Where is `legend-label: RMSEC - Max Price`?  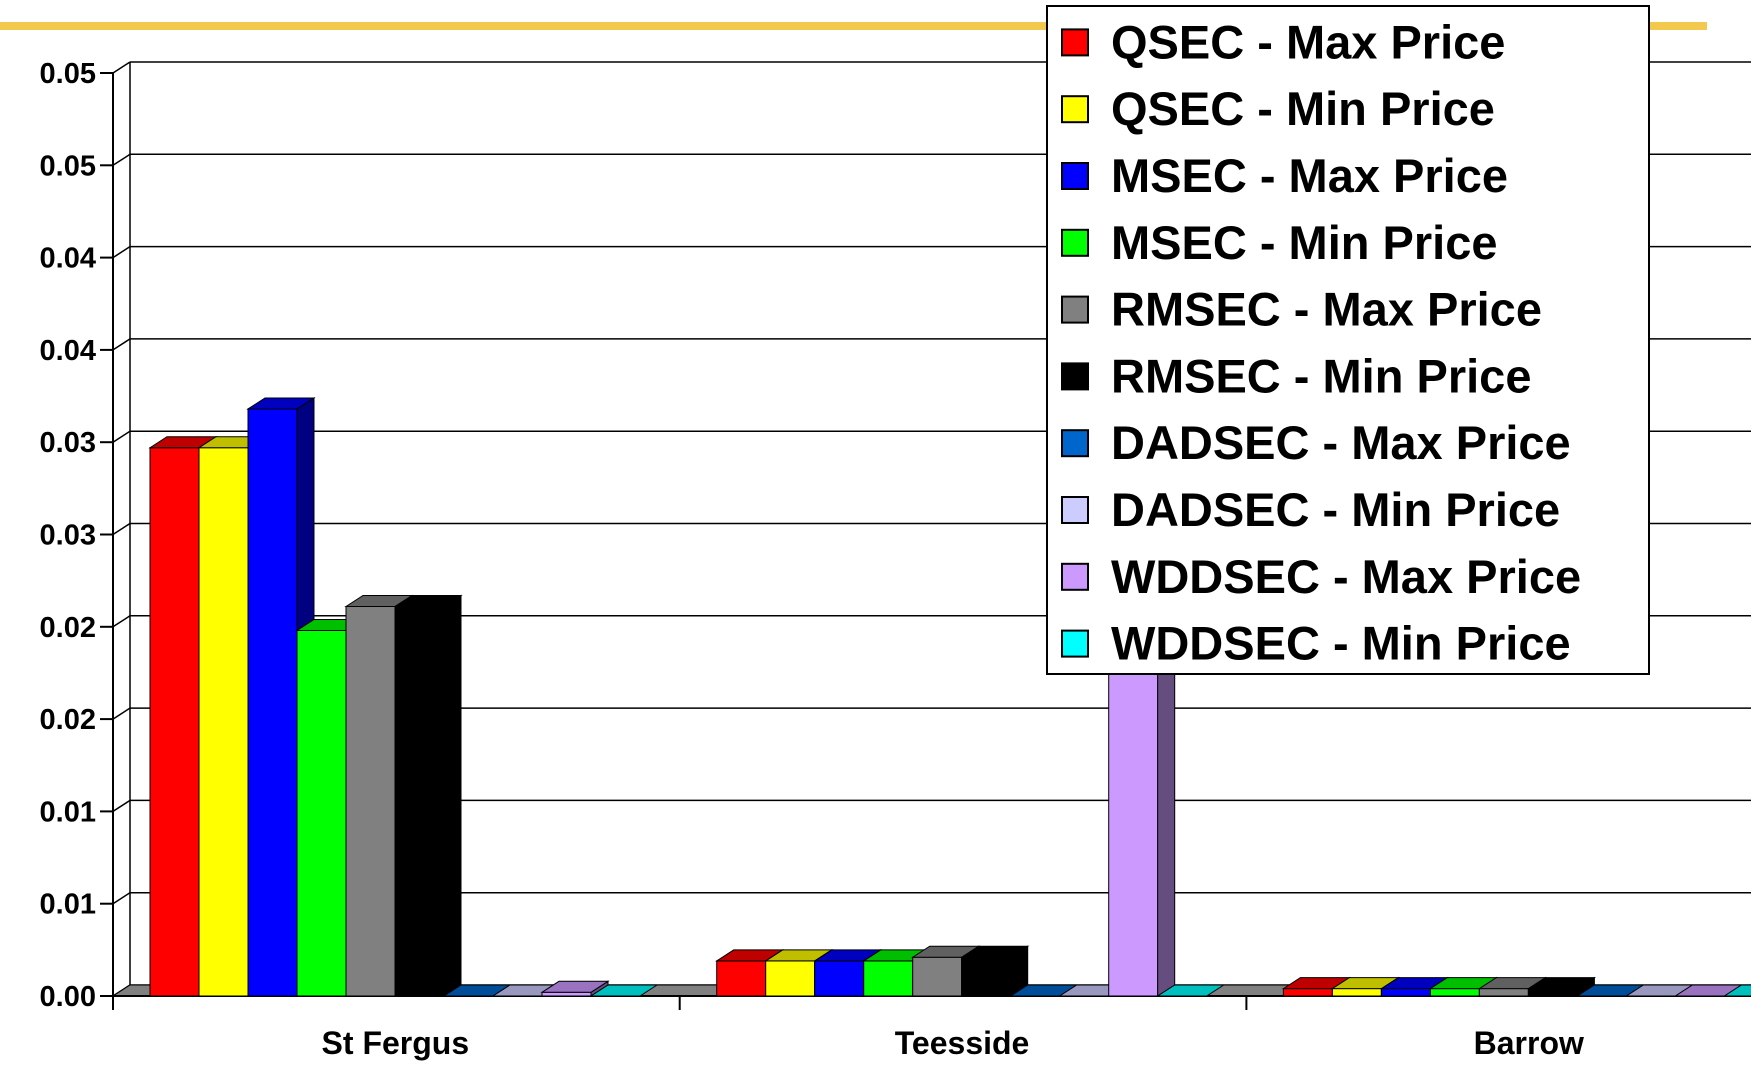
legend-label: RMSEC - Max Price is located at coordinates (1326, 309).